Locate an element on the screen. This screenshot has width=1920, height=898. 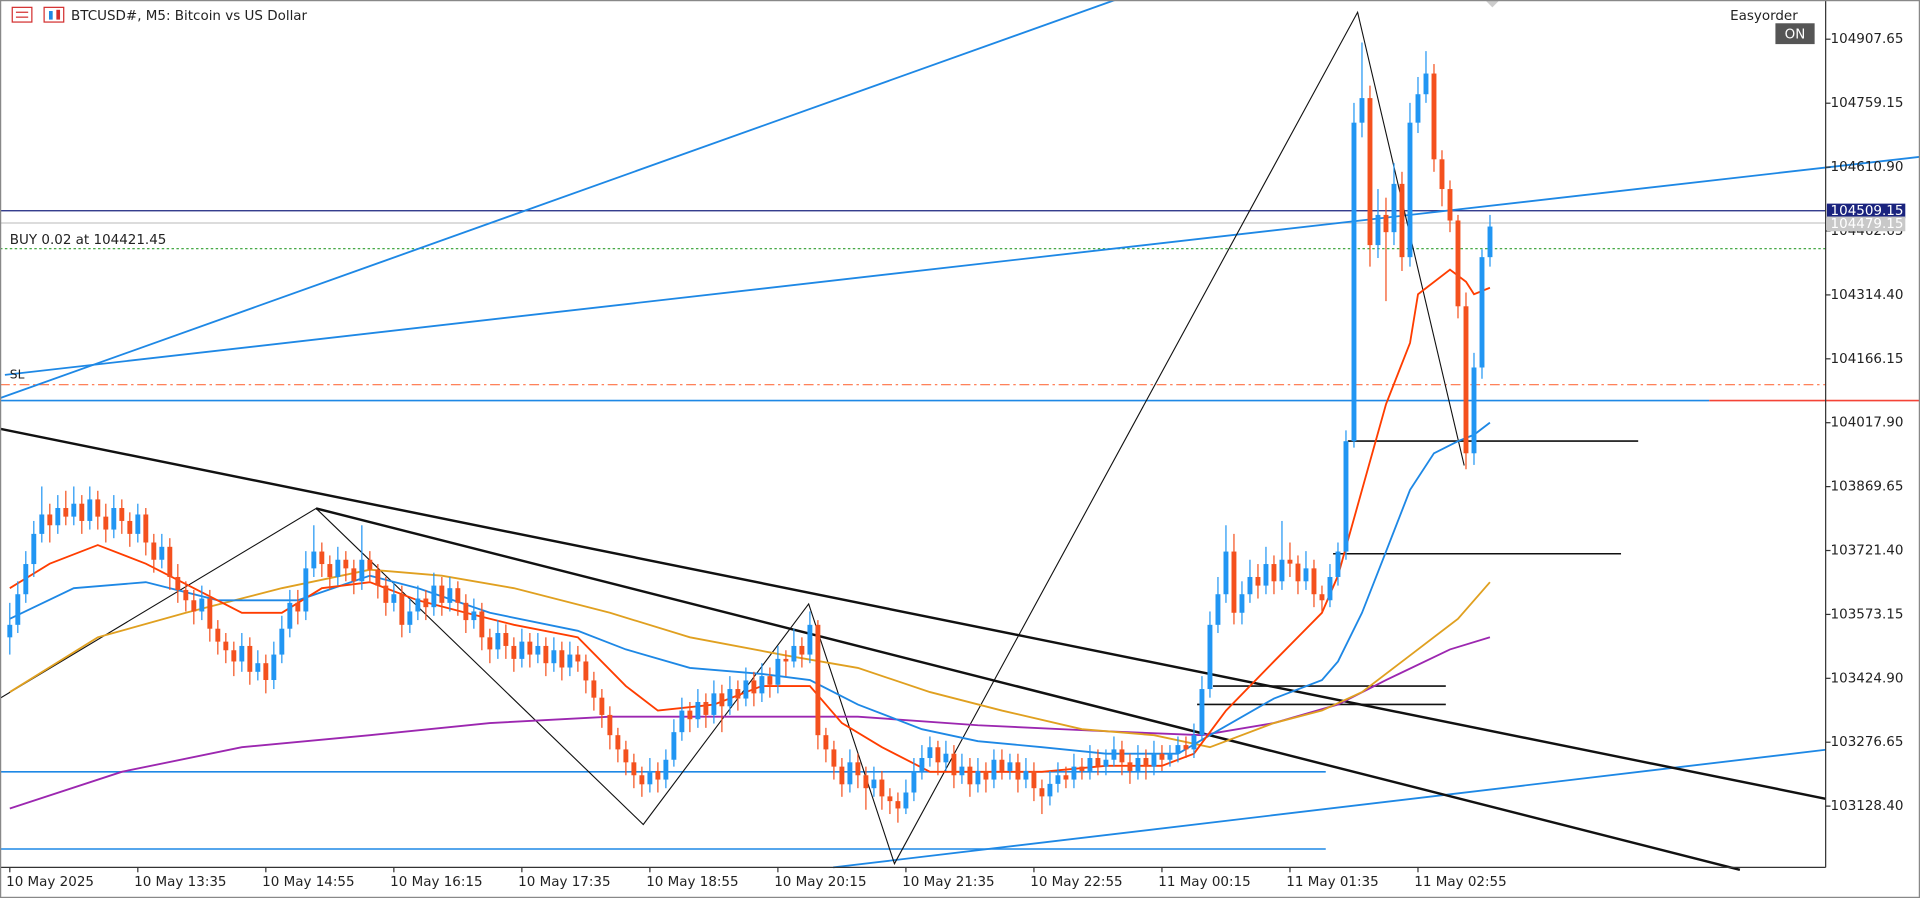
marker is located at coordinates (1492, 4).